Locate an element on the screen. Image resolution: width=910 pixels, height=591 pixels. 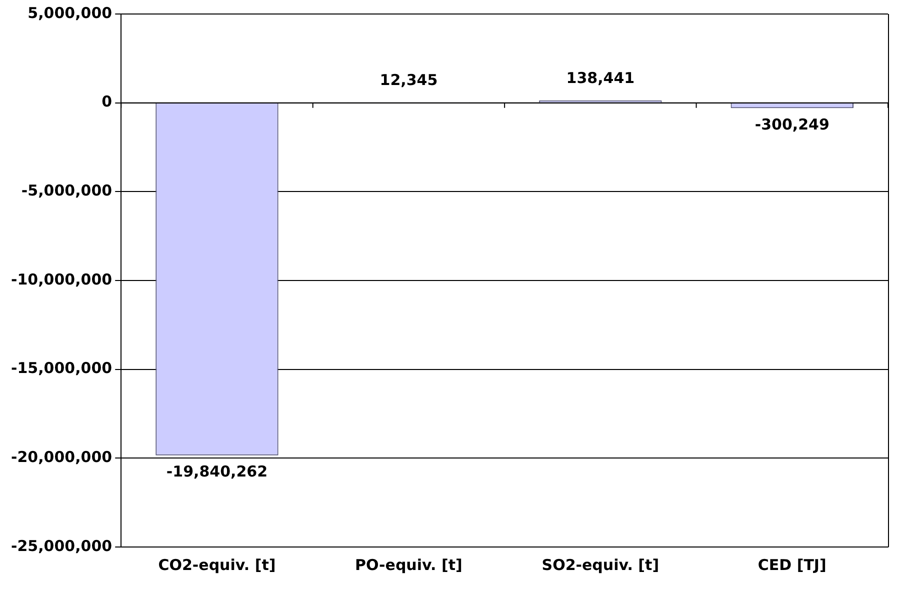
x-tick-label: CO2-equiv. [t] is located at coordinates (217, 565).